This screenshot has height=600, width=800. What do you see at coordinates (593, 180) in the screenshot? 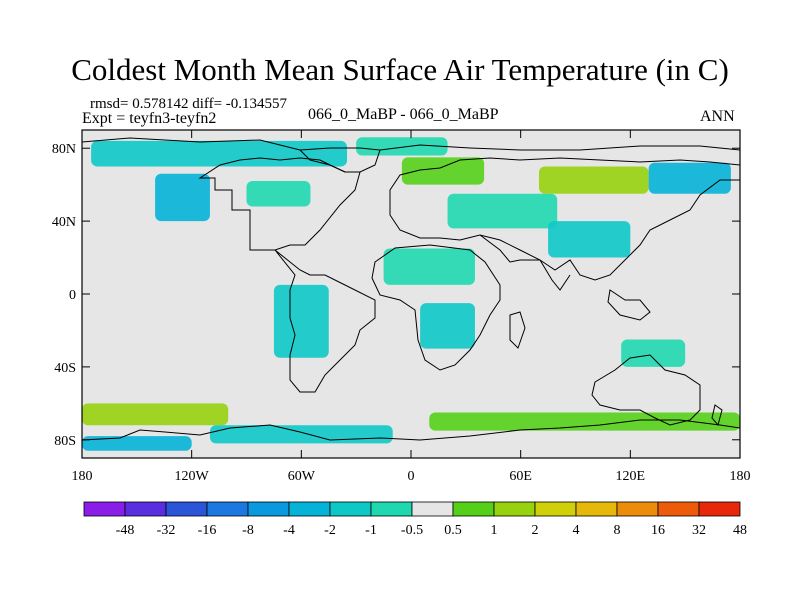
I see `anomaly-region-siberia` at bounding box center [593, 180].